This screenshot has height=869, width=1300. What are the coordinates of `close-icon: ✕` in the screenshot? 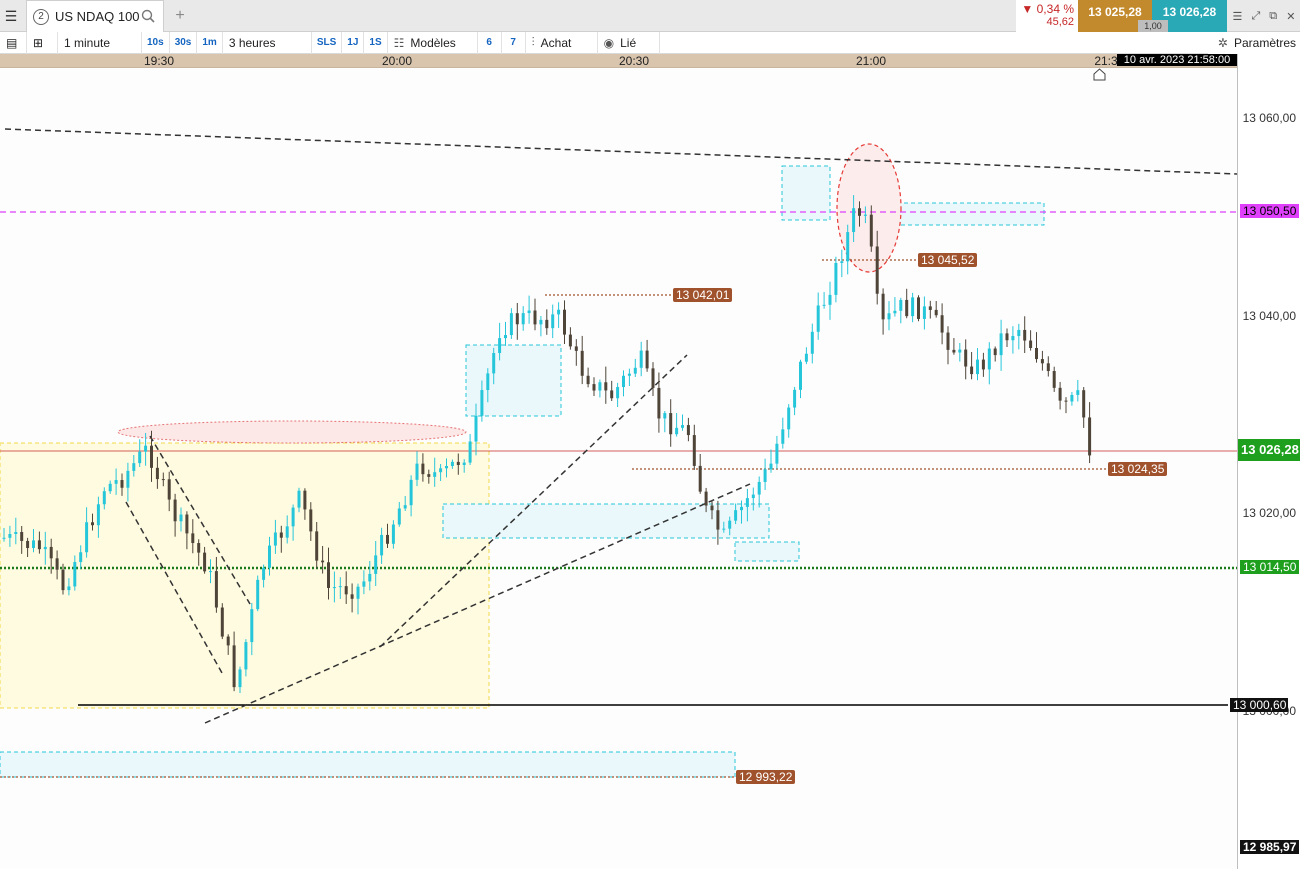 It's located at (1291, 16).